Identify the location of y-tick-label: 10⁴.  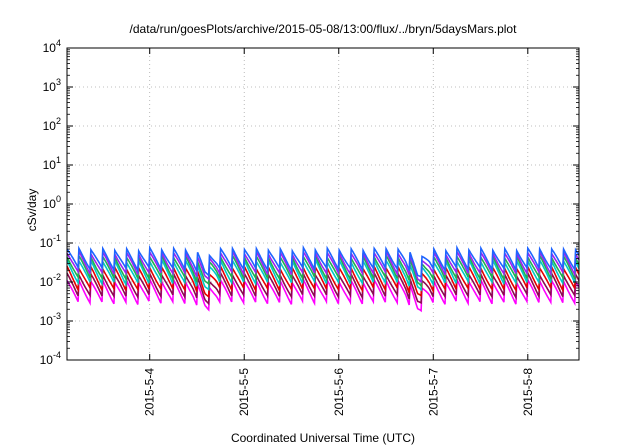
(52, 46).